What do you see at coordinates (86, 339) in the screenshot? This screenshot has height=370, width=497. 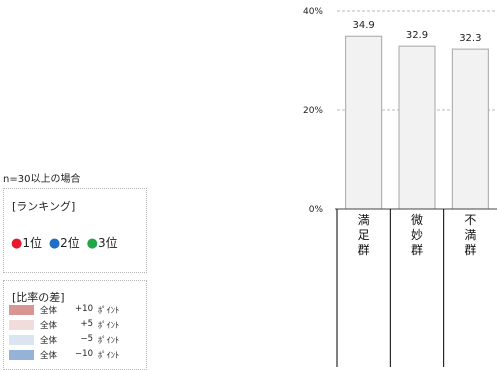 I see `legend-value: −5` at bounding box center [86, 339].